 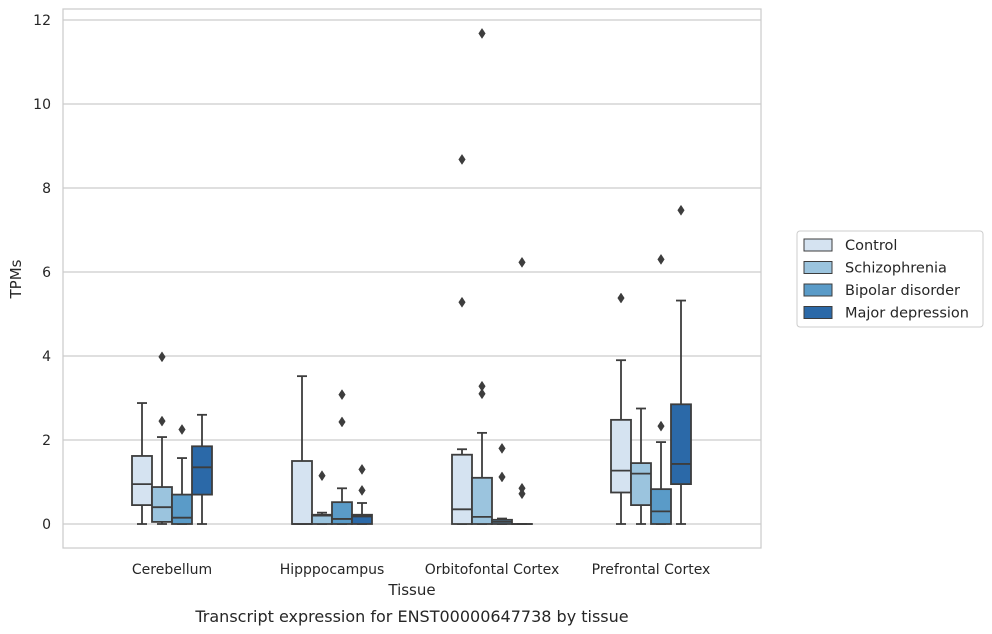 What do you see at coordinates (907, 314) in the screenshot?
I see `legend-label: Major depression` at bounding box center [907, 314].